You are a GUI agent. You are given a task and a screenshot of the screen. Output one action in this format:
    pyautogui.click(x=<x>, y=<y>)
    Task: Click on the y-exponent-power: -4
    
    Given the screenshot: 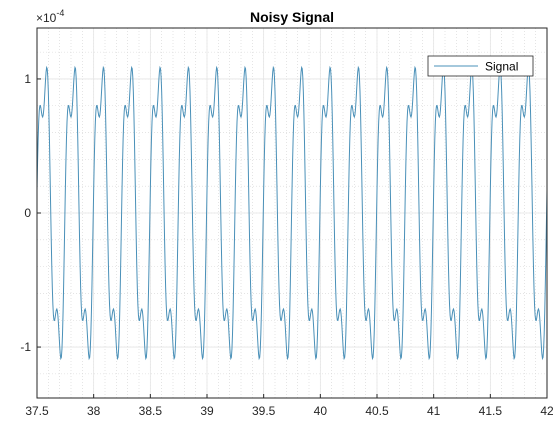 What is the action you would take?
    pyautogui.click(x=60, y=13)
    